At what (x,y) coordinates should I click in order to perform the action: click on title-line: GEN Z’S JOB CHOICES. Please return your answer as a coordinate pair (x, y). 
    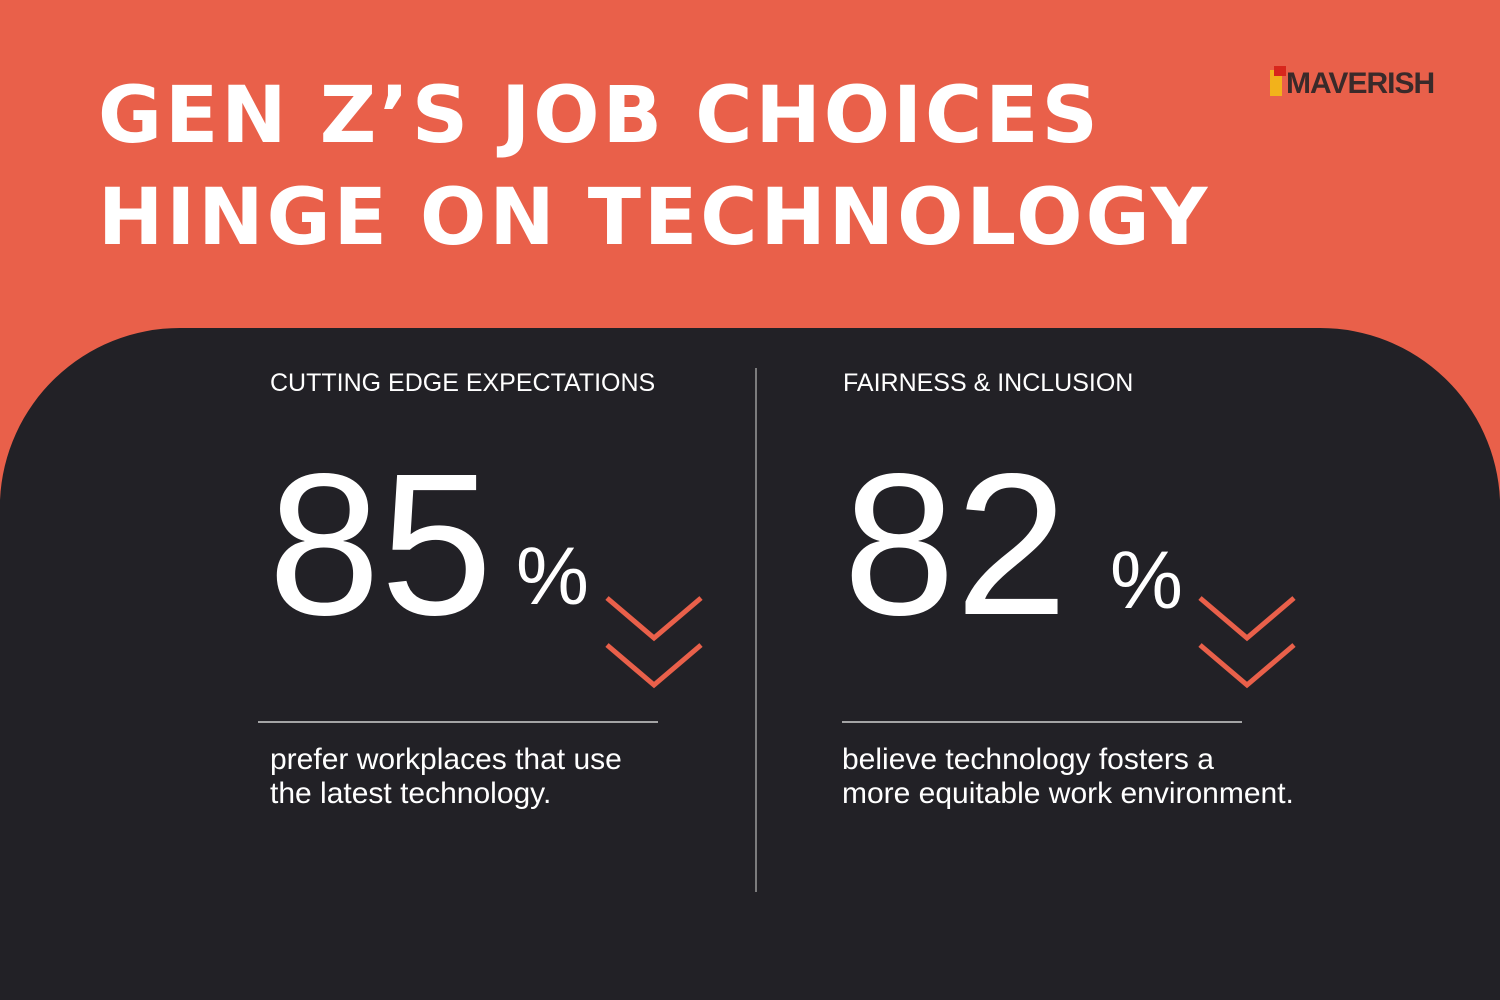
    Looking at the image, I should click on (599, 116).